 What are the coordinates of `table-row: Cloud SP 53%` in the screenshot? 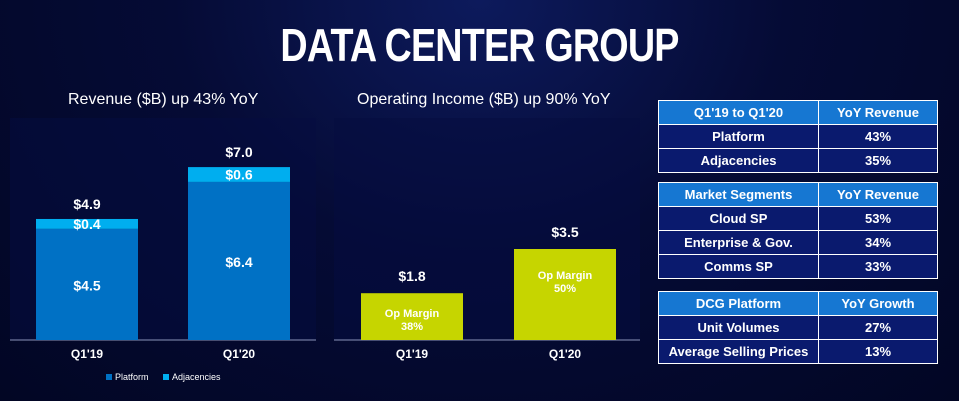 It's located at (798, 218).